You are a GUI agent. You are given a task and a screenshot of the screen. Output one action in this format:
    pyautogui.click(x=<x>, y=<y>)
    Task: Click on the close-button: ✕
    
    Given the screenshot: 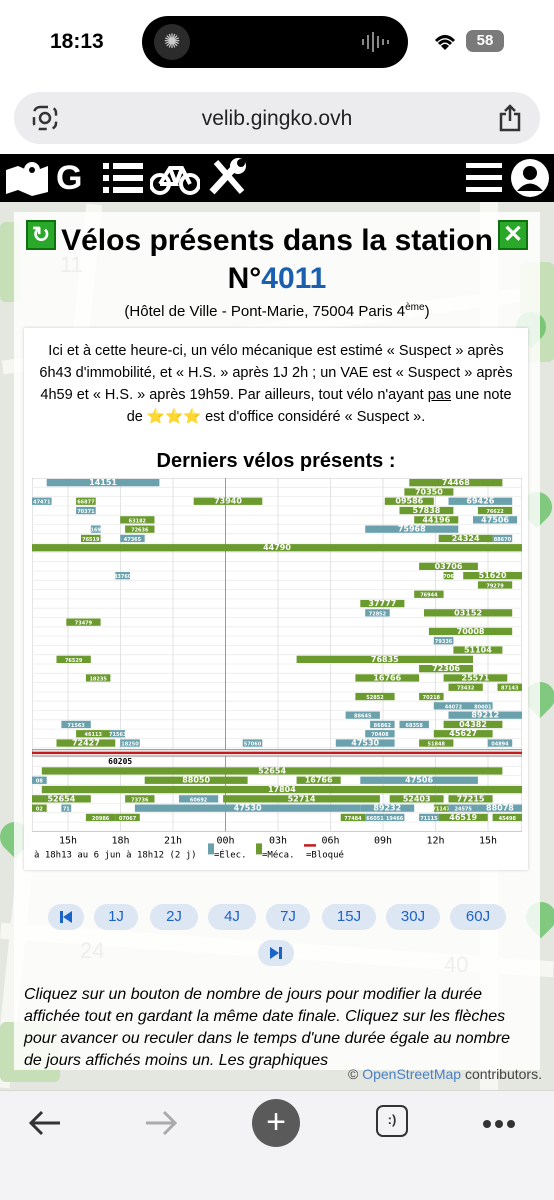 What is the action you would take?
    pyautogui.click(x=513, y=235)
    